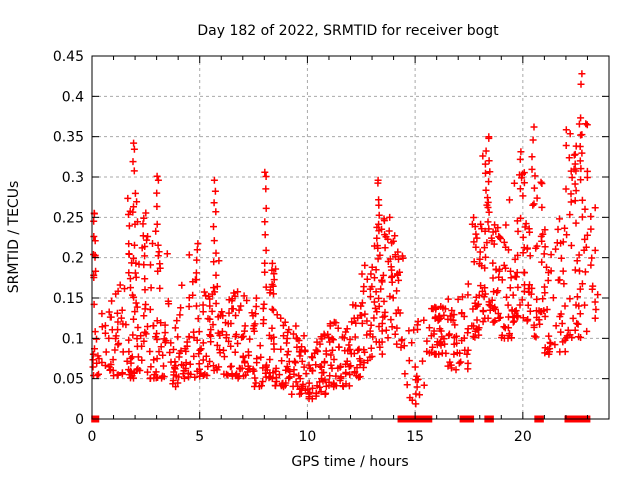 This screenshot has height=480, width=640. What do you see at coordinates (308, 437) in the screenshot?
I see `x-tick-label: 10` at bounding box center [308, 437].